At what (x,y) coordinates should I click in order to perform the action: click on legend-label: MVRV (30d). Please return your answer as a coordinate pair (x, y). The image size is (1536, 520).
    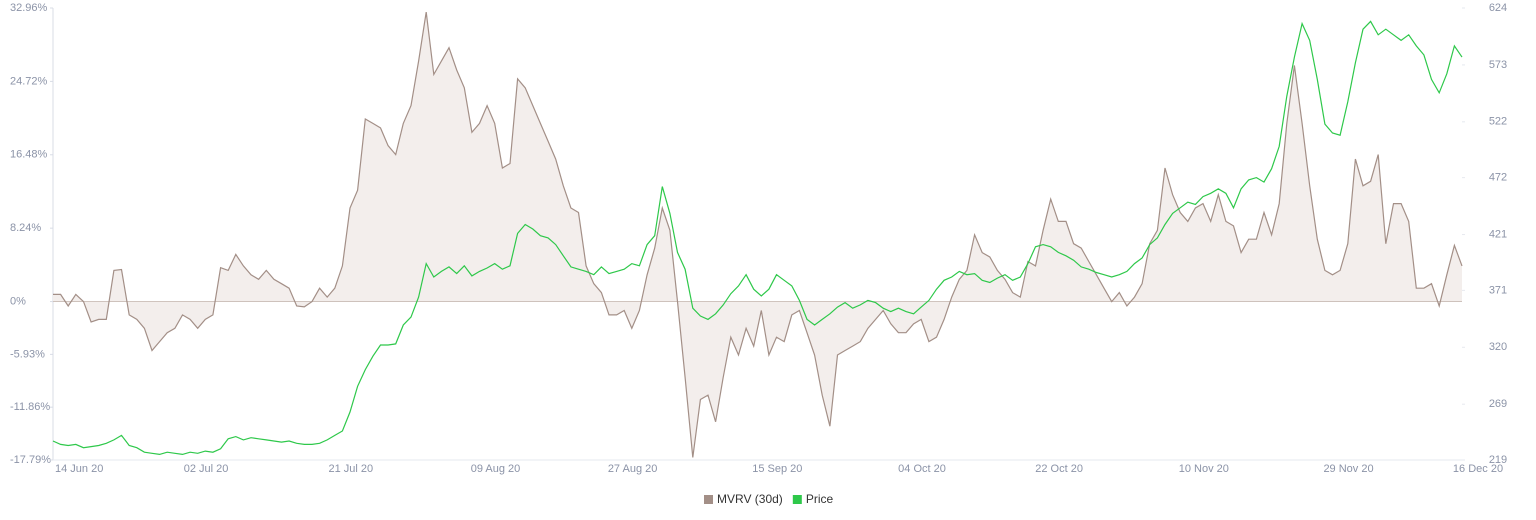
    Looking at the image, I should click on (750, 499).